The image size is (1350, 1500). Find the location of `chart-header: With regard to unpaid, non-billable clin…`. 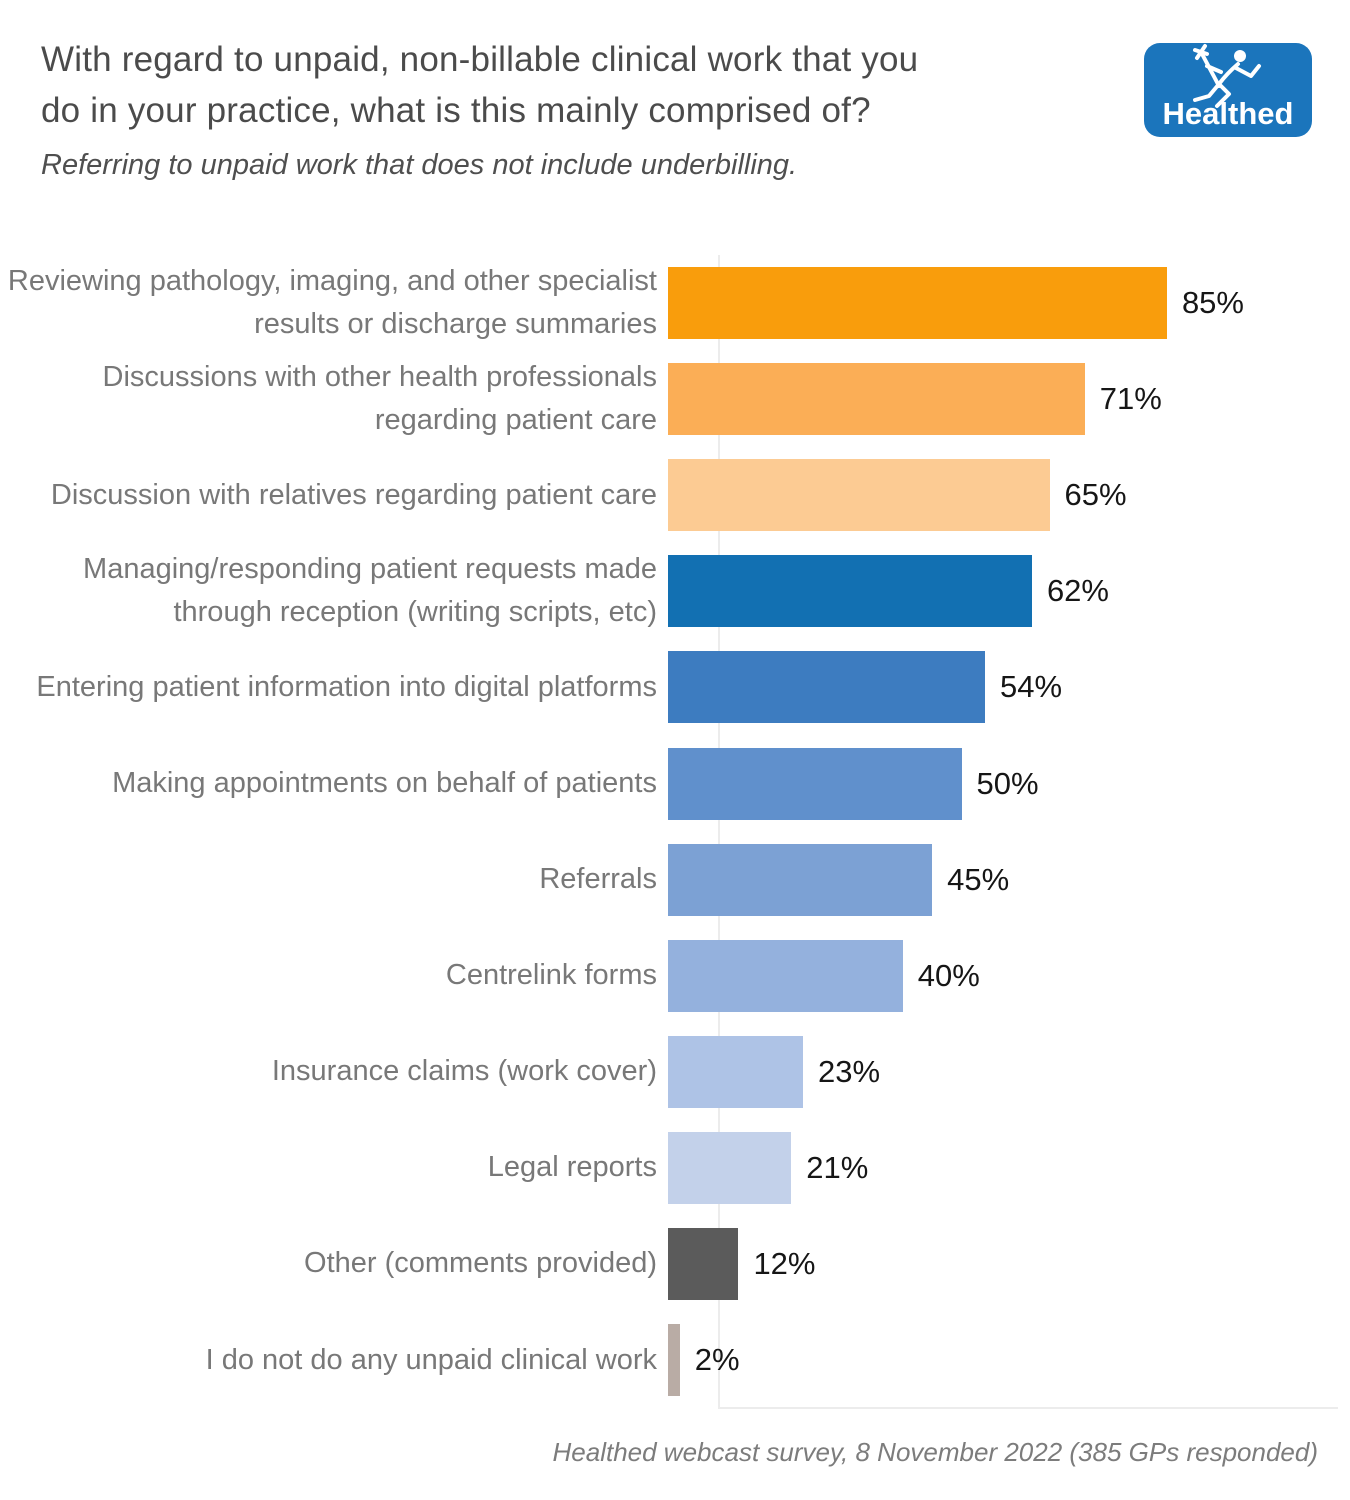

chart-header: With regard to unpaid, non-billable clin… is located at coordinates (586, 109).